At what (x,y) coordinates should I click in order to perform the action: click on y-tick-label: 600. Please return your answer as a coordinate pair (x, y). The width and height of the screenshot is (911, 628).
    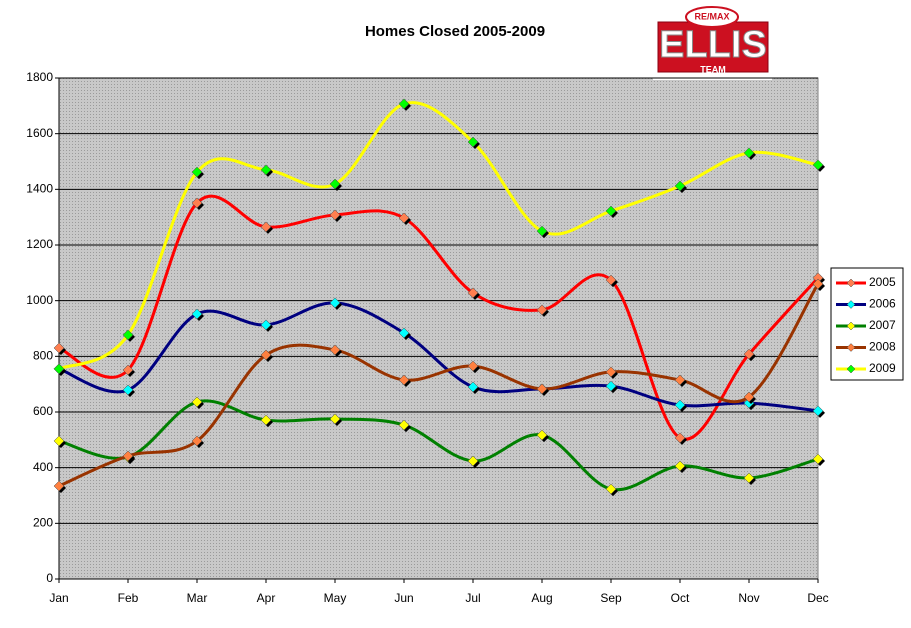
    Looking at the image, I should click on (43, 411).